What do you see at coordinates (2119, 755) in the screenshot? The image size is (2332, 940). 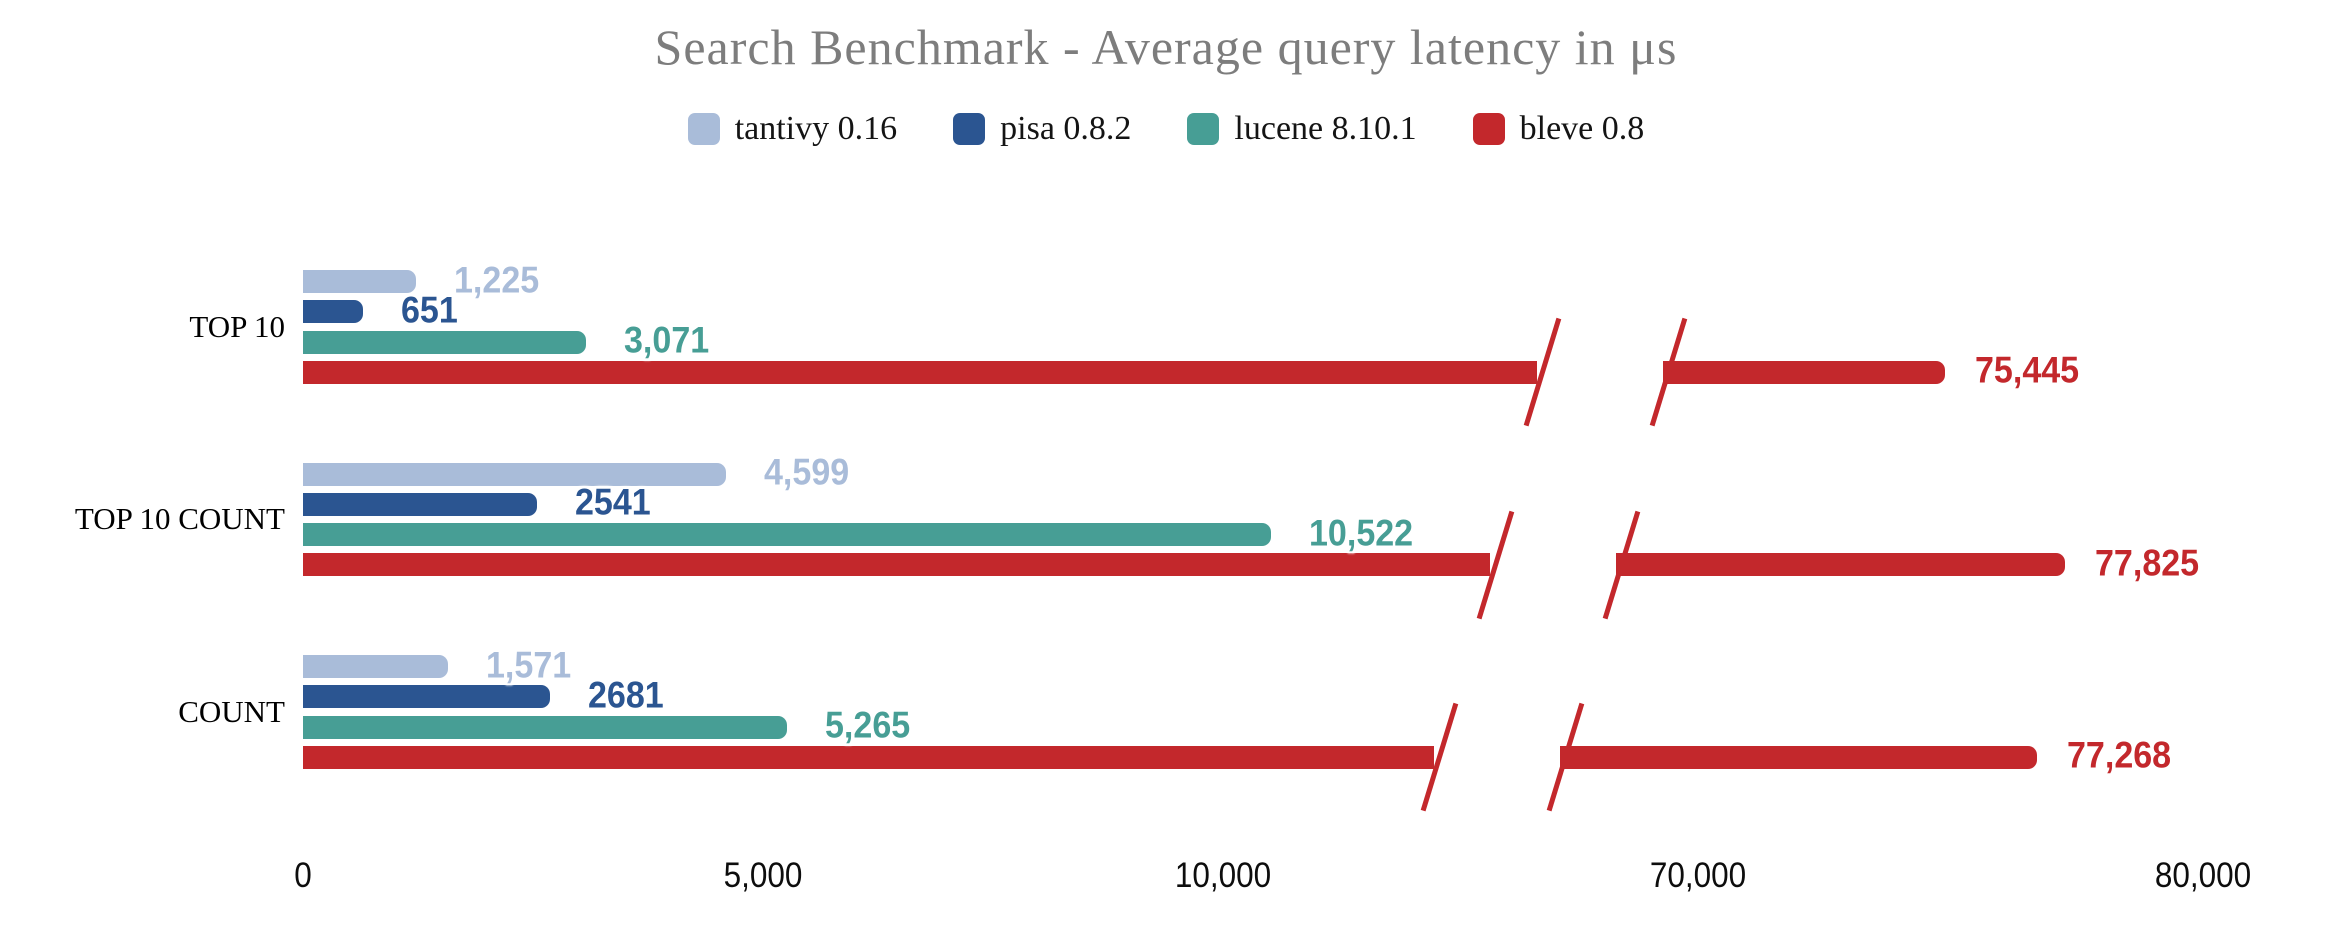 I see `bar-value-label: 77,268` at bounding box center [2119, 755].